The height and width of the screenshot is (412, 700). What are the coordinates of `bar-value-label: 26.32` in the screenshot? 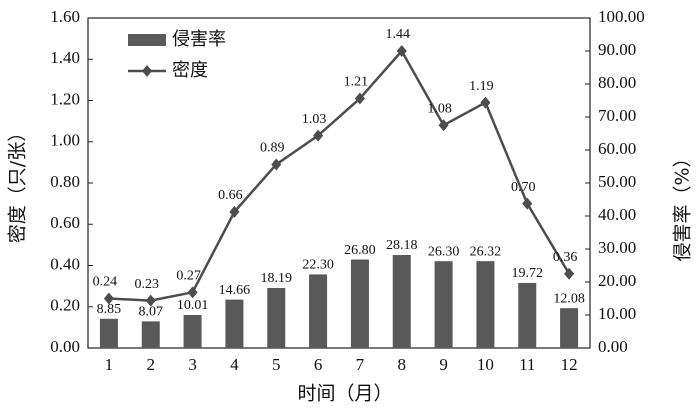 It's located at (486, 251).